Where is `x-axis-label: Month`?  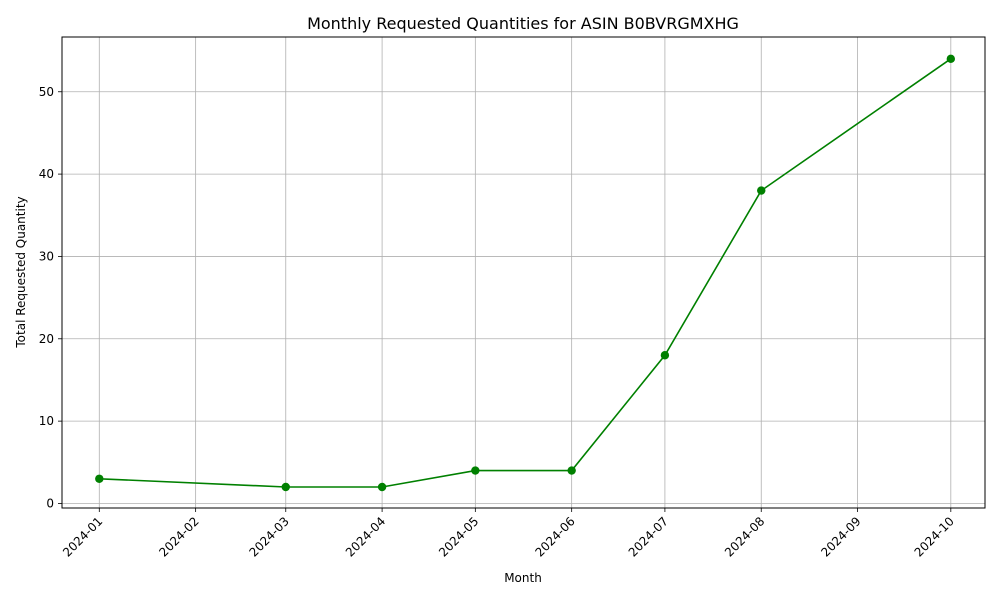 x-axis-label: Month is located at coordinates (523, 578).